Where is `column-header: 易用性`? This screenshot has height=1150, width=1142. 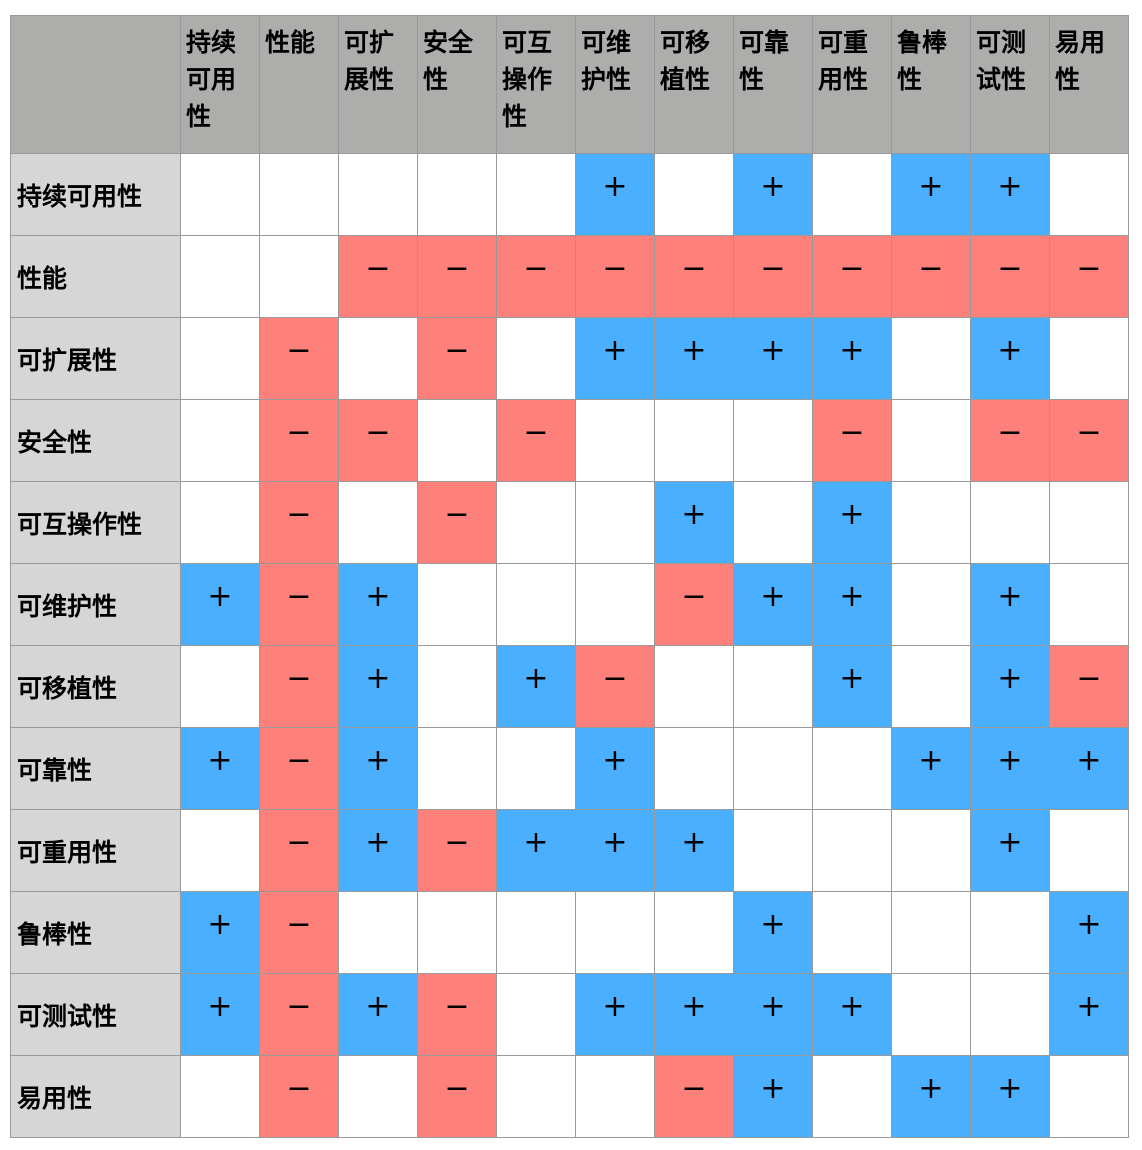 column-header: 易用性 is located at coordinates (1089, 84).